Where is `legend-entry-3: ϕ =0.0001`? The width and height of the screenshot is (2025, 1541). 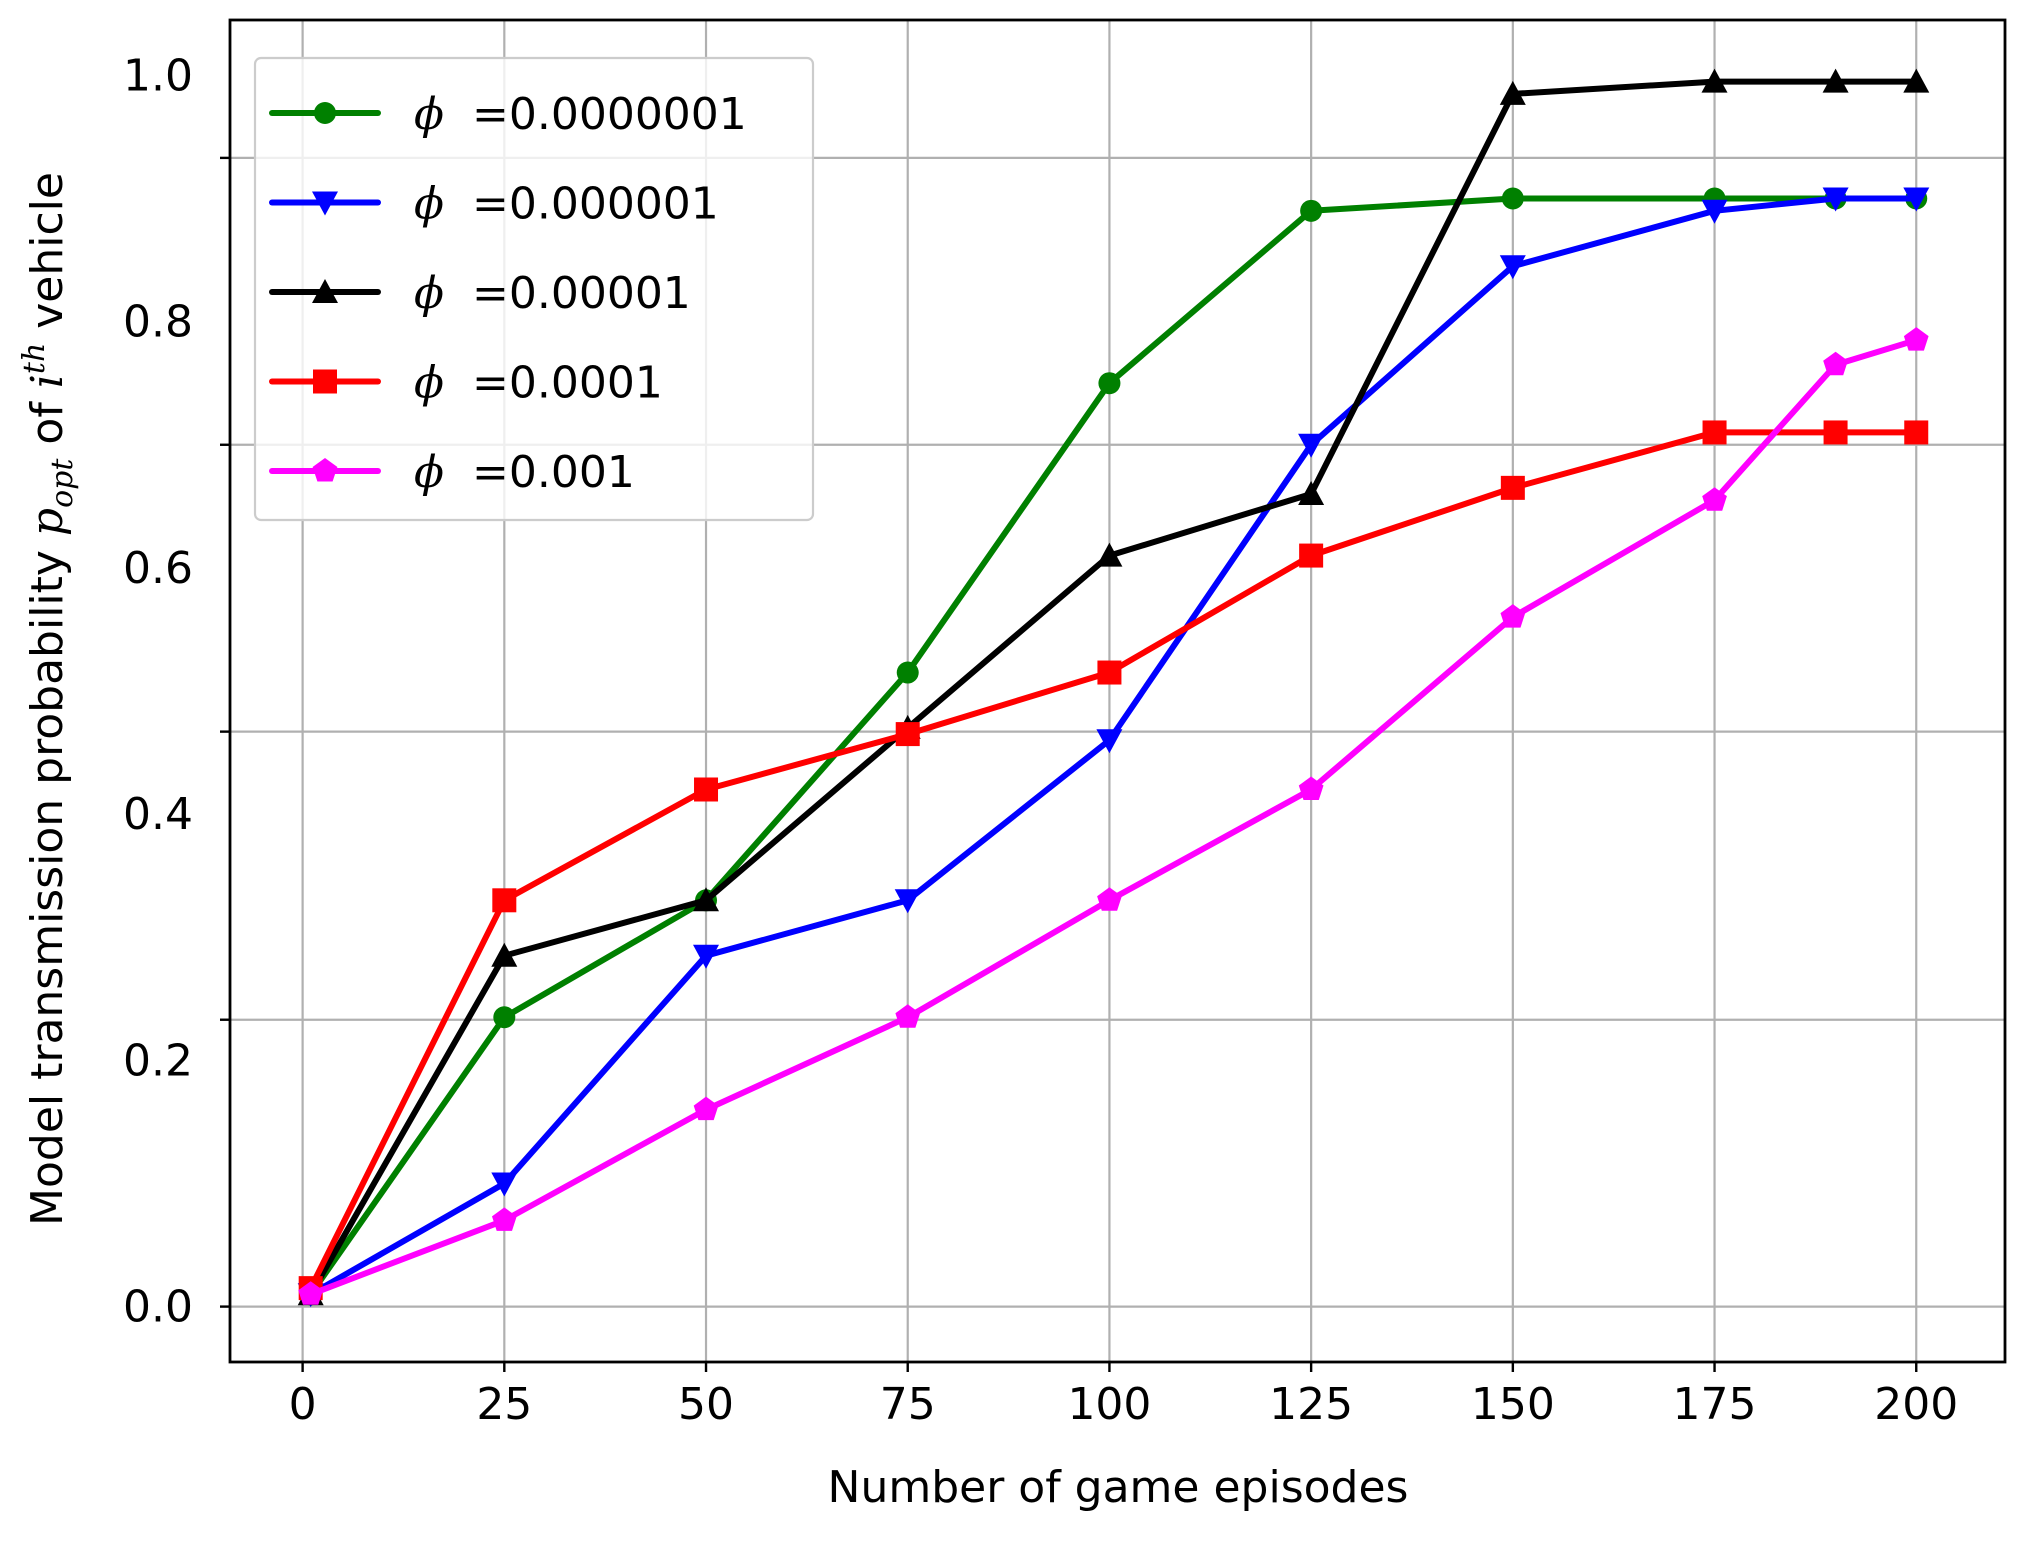 legend-entry-3: ϕ =0.0001 is located at coordinates (466, 383).